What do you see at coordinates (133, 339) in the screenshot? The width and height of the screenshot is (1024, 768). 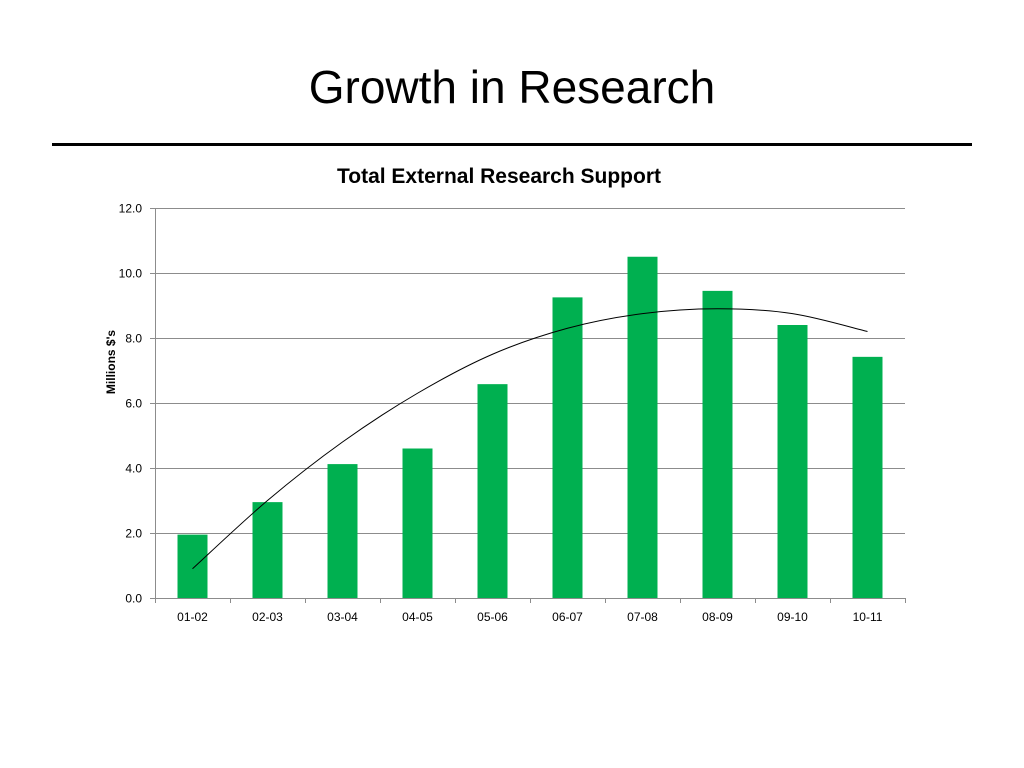 I see `y-tick-label: 8.0` at bounding box center [133, 339].